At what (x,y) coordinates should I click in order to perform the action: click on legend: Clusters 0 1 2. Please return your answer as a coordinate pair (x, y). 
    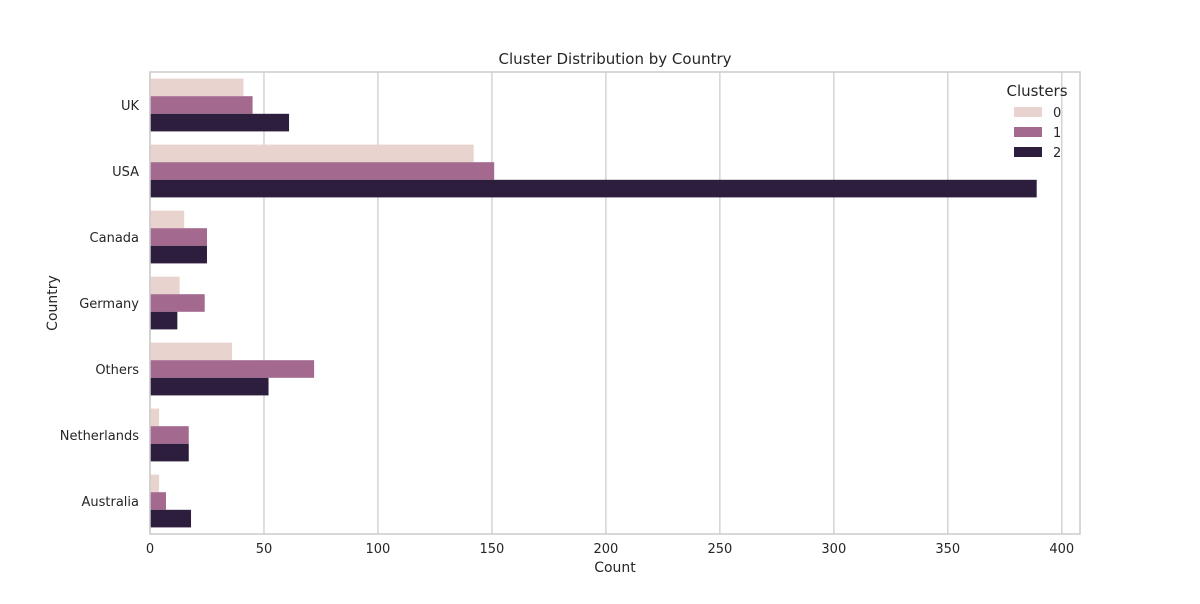
    Looking at the image, I should click on (1036, 121).